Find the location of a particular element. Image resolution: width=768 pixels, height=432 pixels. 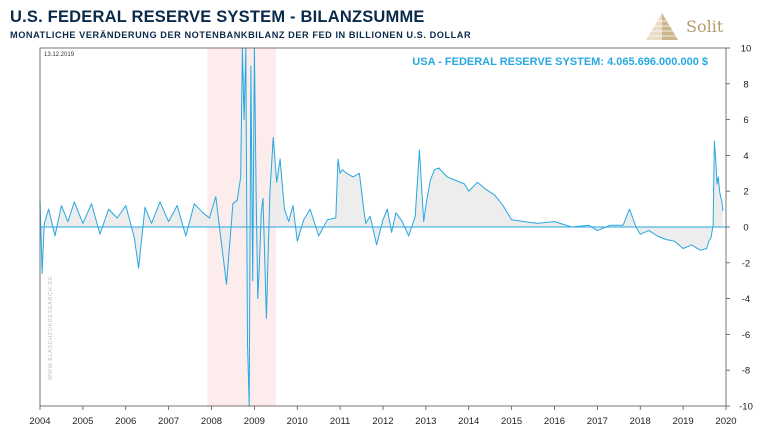

watermark: WWW.BLASCHZOKRESEARCH.DE is located at coordinates (51, 328).